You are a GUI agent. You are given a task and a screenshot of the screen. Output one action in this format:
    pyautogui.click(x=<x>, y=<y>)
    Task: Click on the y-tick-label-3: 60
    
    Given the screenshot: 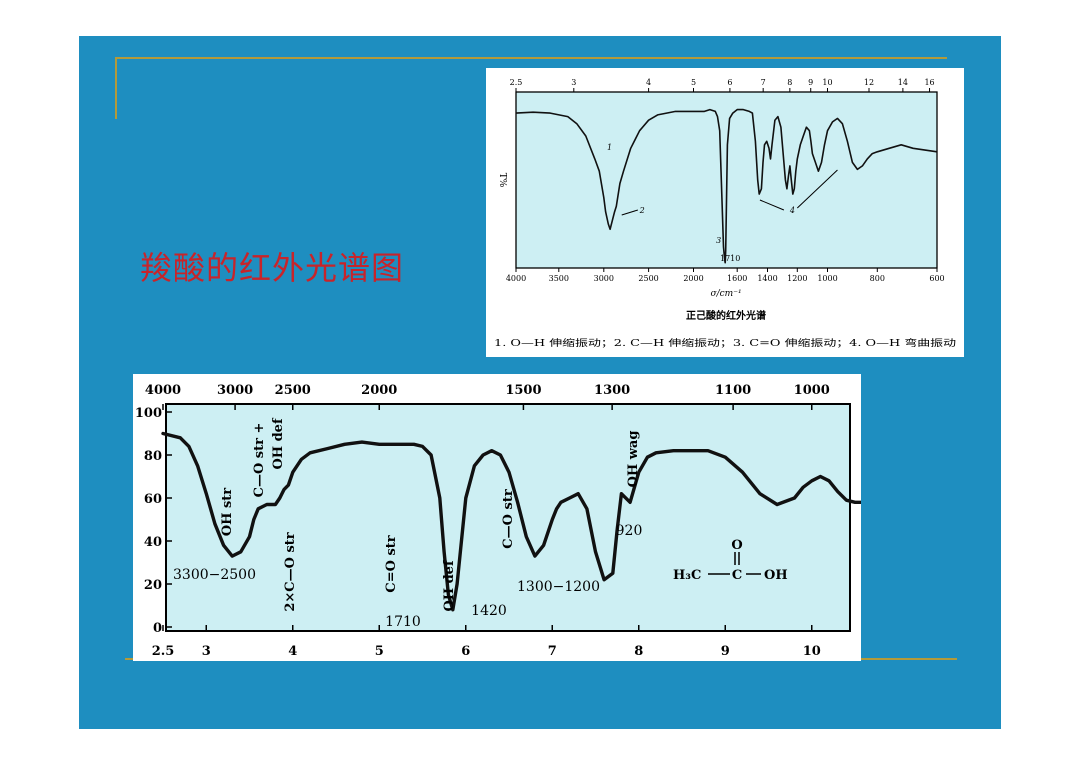 What is the action you would take?
    pyautogui.click(x=153, y=499)
    